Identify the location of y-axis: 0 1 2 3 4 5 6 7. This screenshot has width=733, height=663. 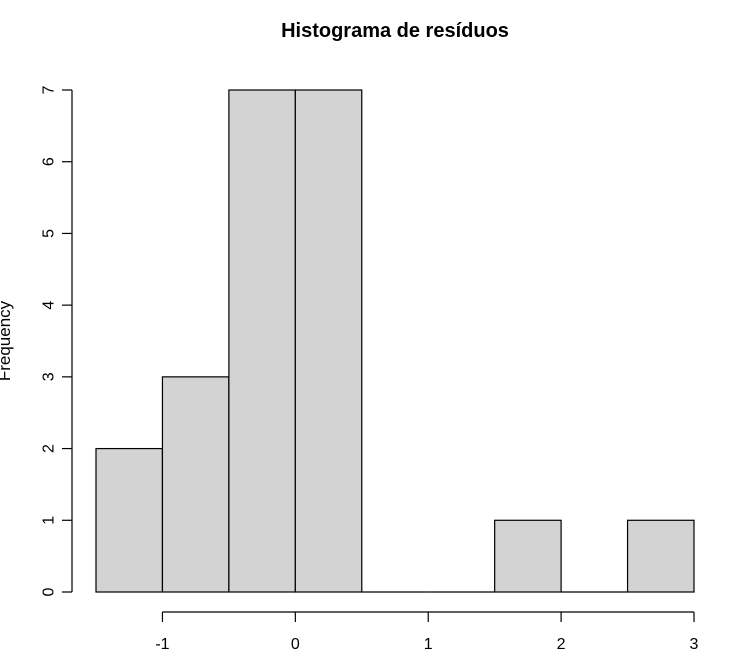
(57, 340).